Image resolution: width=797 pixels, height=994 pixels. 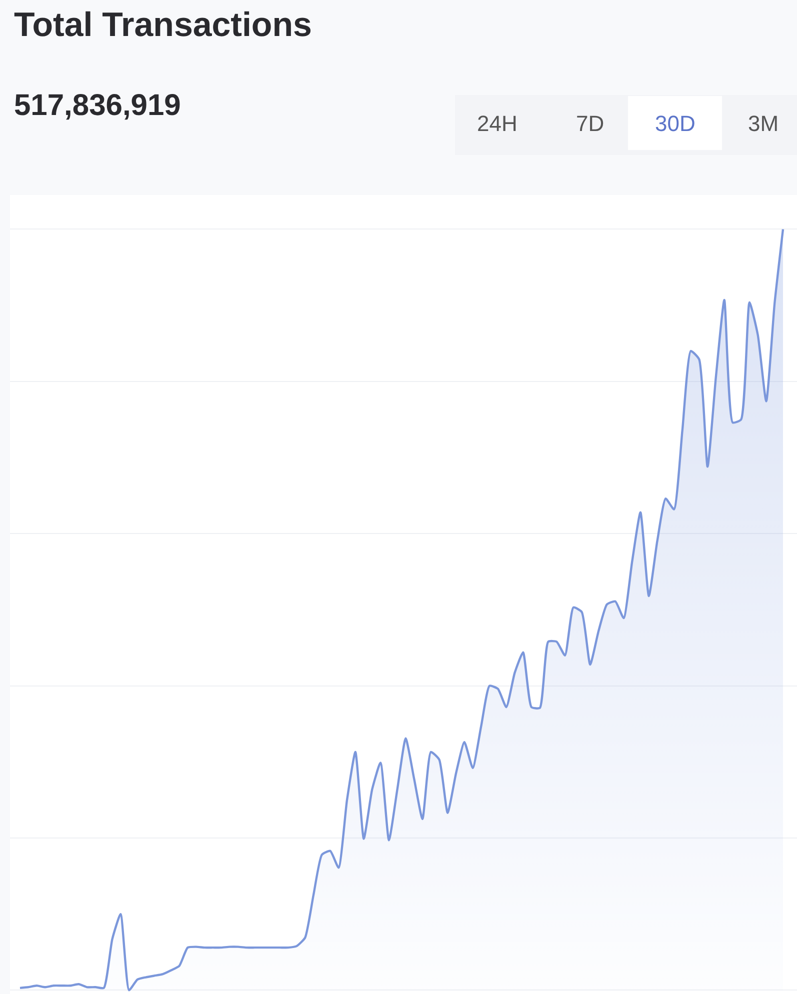 I want to click on text: 3M, so click(x=763, y=123).